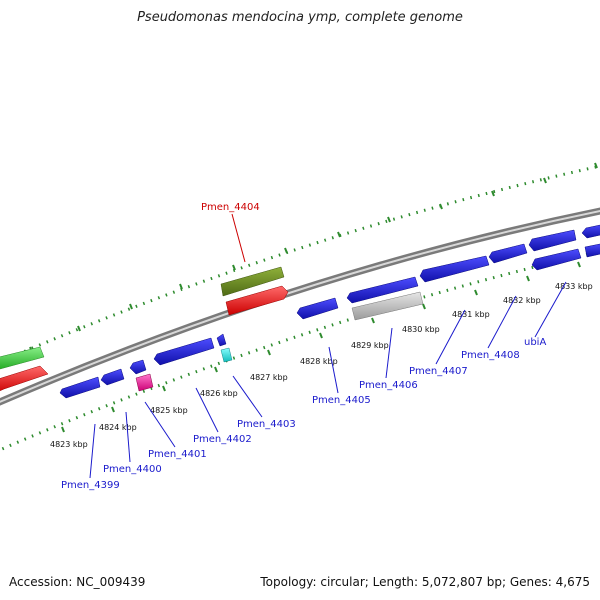 The height and width of the screenshot is (600, 600). What do you see at coordinates (556, 259) in the screenshot?
I see `gene-ubia` at bounding box center [556, 259].